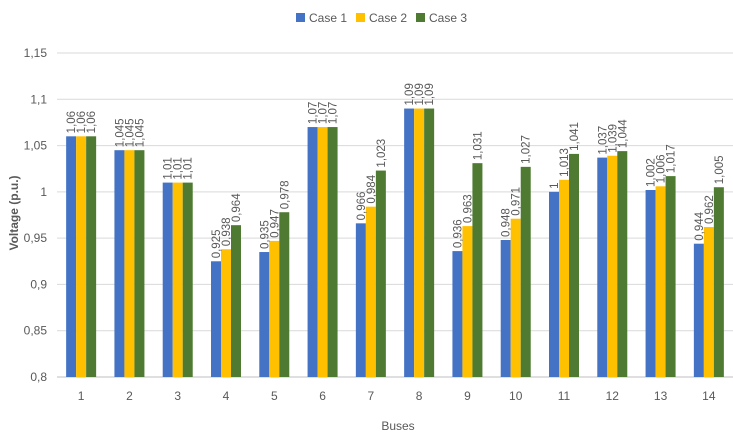  Describe the element at coordinates (517, 201) in the screenshot. I see `data-label: 0,971` at that location.